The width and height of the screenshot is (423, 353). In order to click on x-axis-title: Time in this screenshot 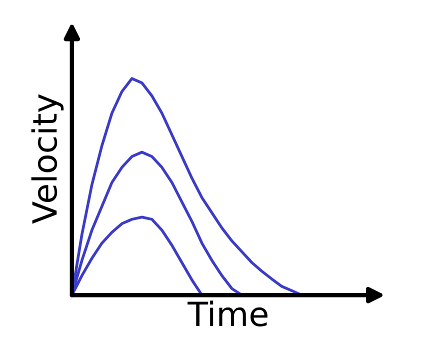, I will do `click(228, 313)`.